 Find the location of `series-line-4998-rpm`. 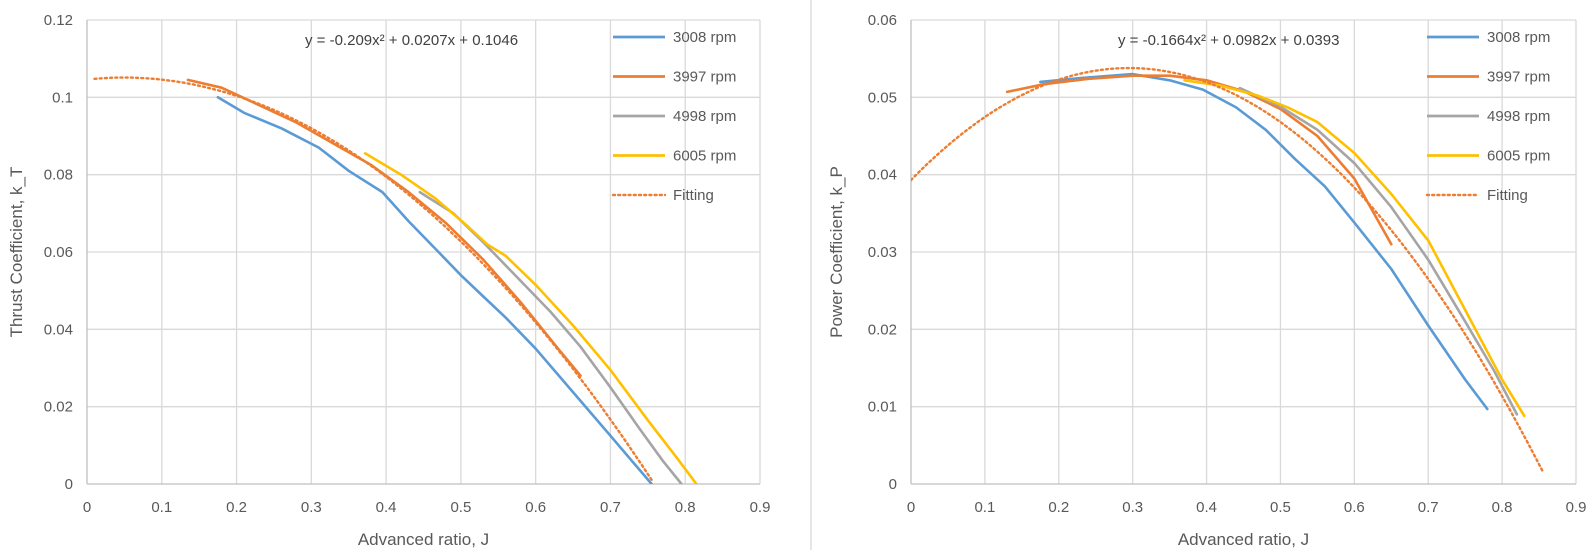

series-line-4998-rpm is located at coordinates (1378, 251).